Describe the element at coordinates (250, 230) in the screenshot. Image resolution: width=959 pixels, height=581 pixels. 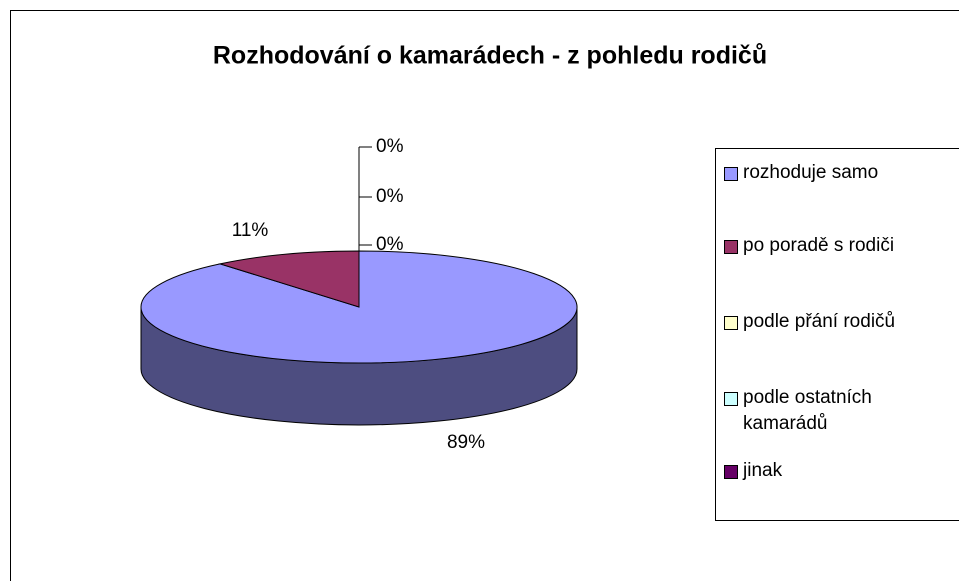
I see `data-label: 11%` at that location.